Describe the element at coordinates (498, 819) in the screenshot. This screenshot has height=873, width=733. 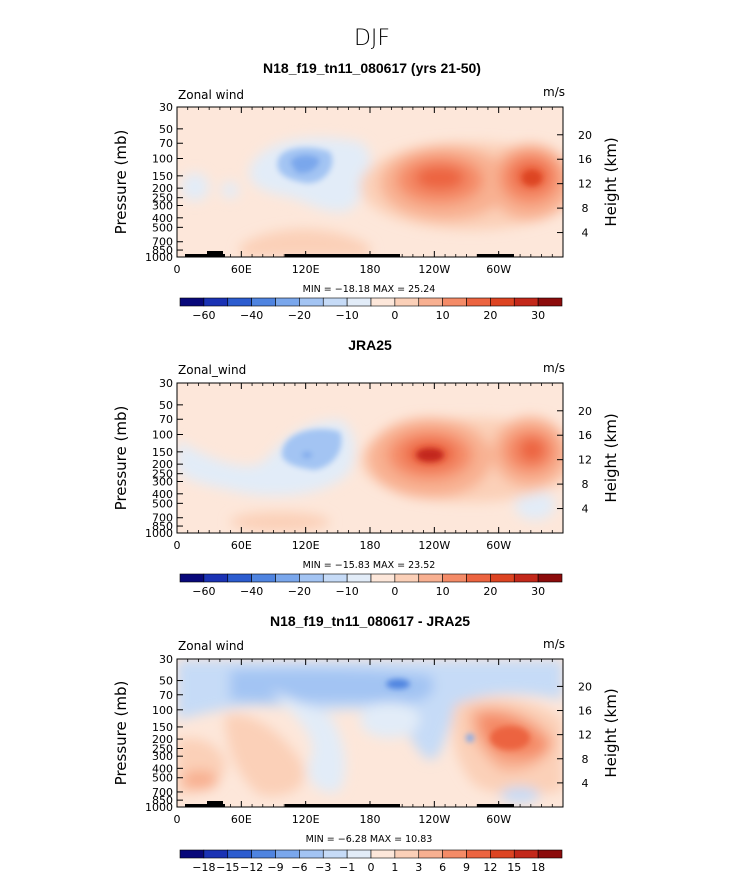
I see `x-tick-label: 60W` at that location.